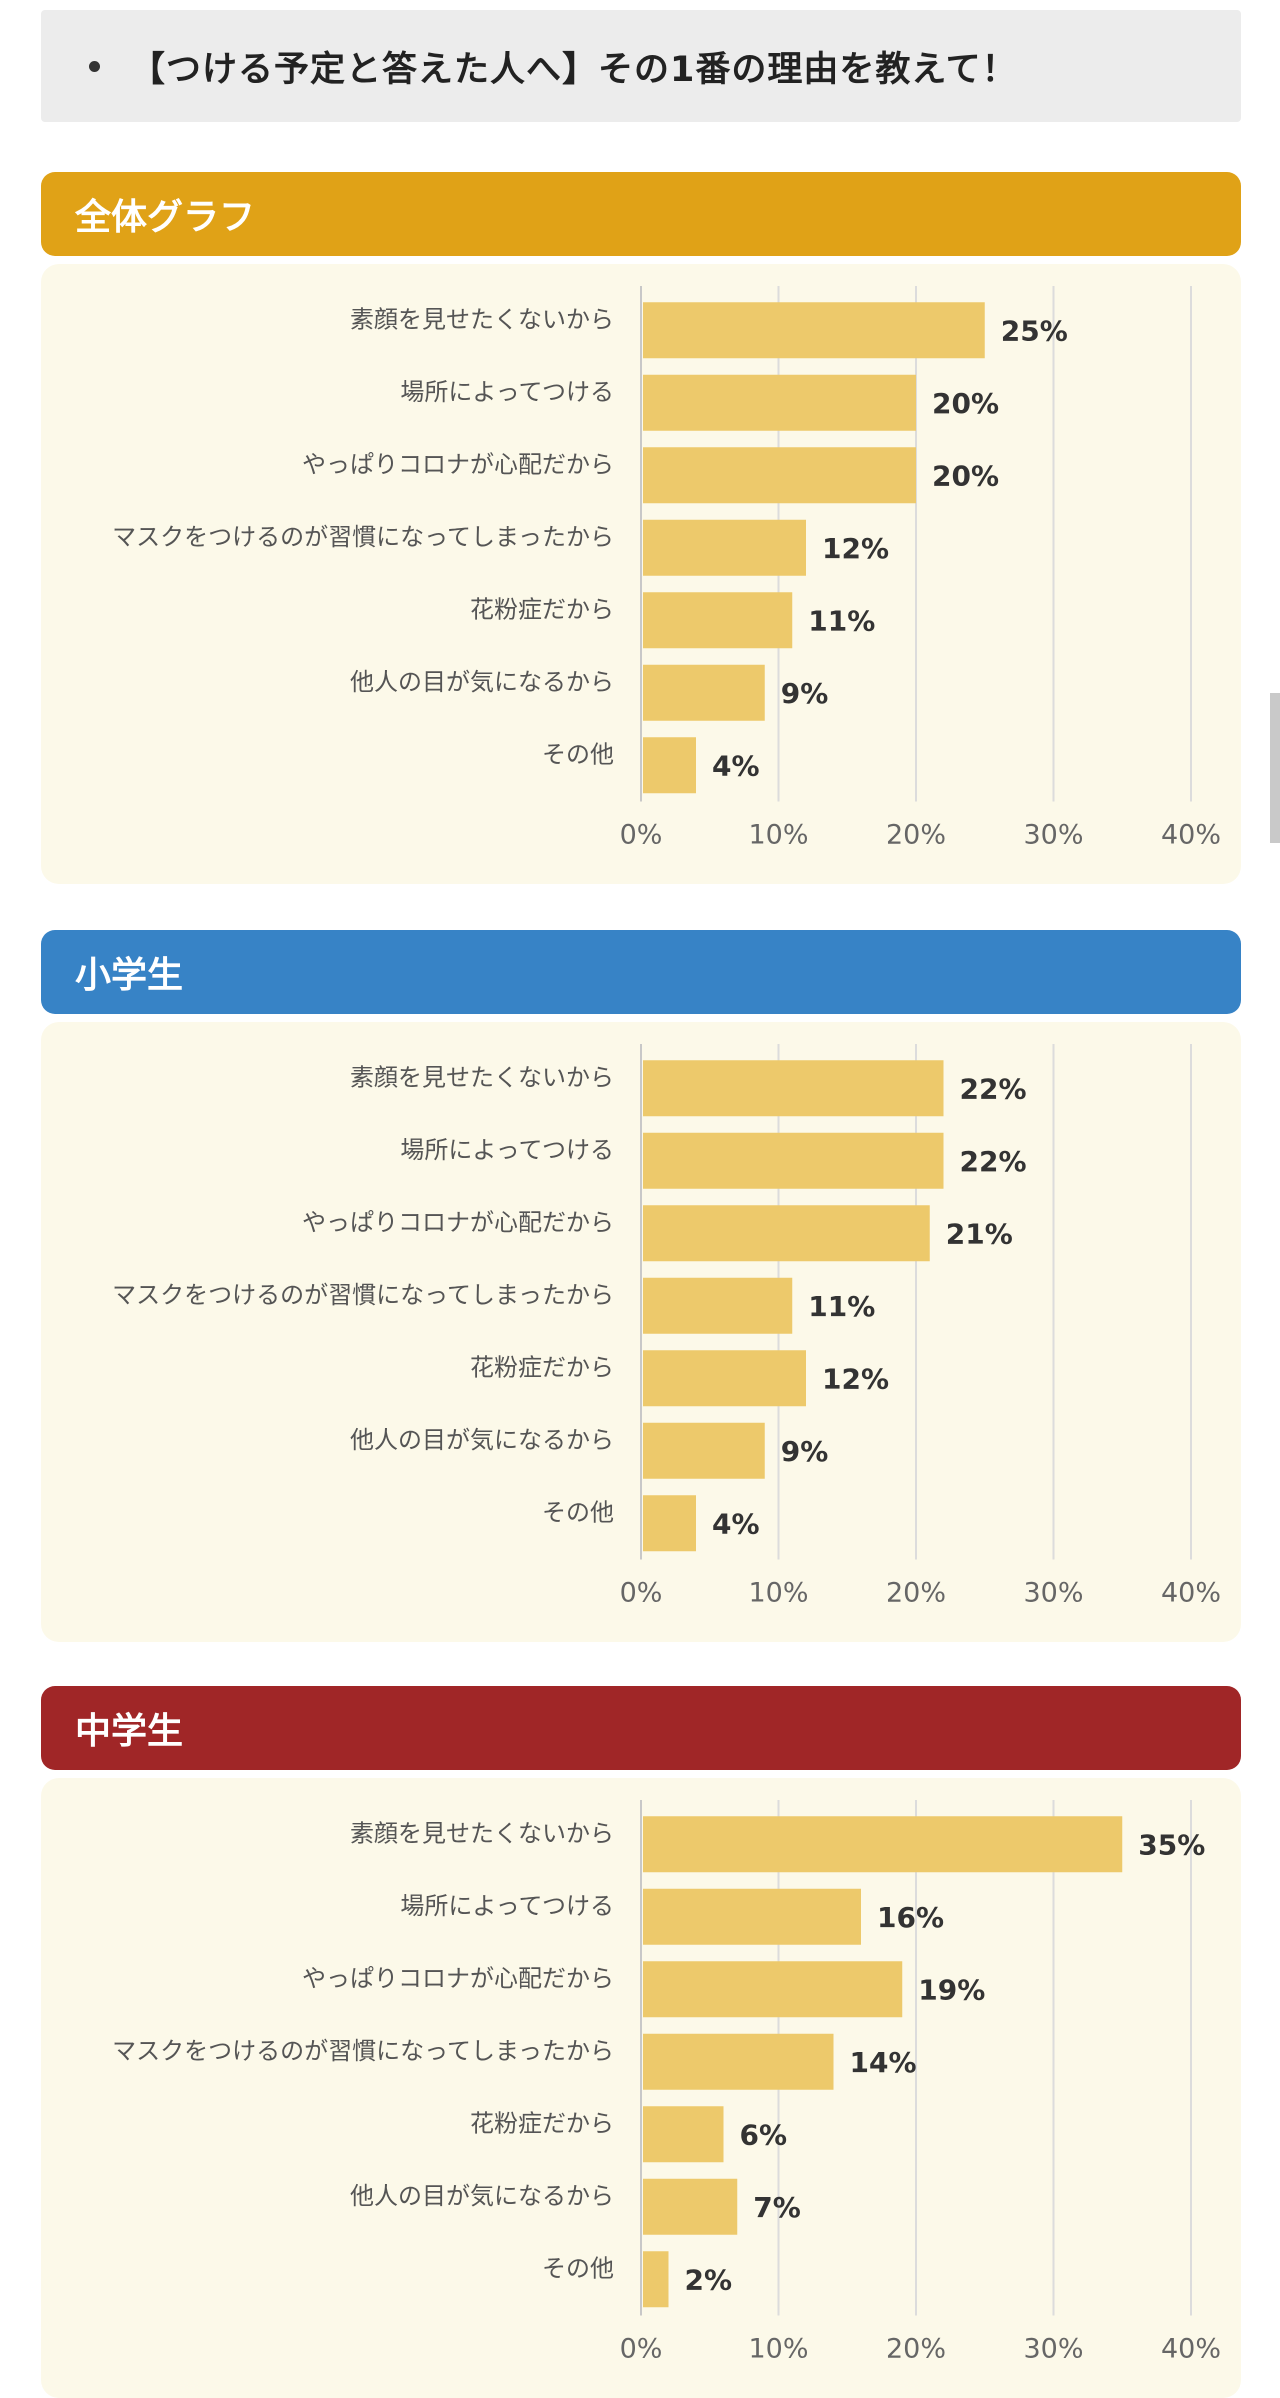  What do you see at coordinates (1275, 768) in the screenshot?
I see `scrollbar` at bounding box center [1275, 768].